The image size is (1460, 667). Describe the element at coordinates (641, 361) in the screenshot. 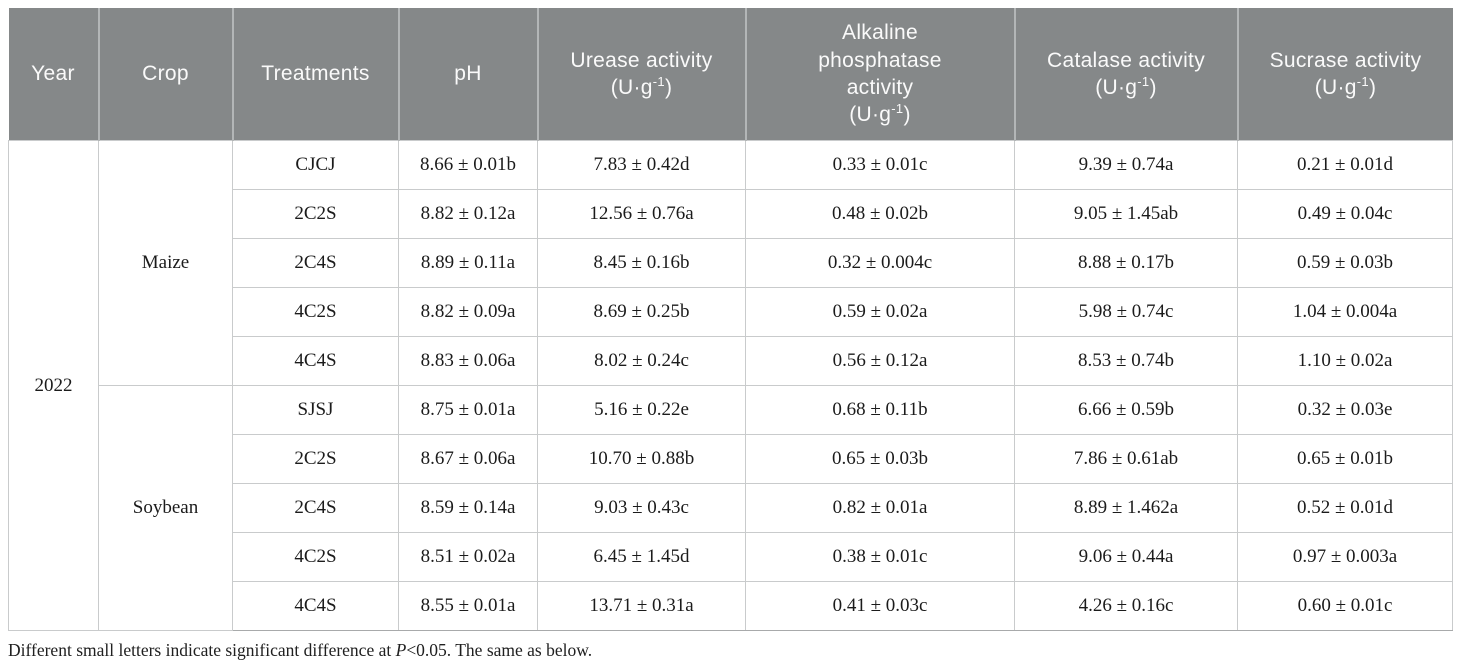

I see `urease-cell: 8.02 ± 0.24c` at that location.